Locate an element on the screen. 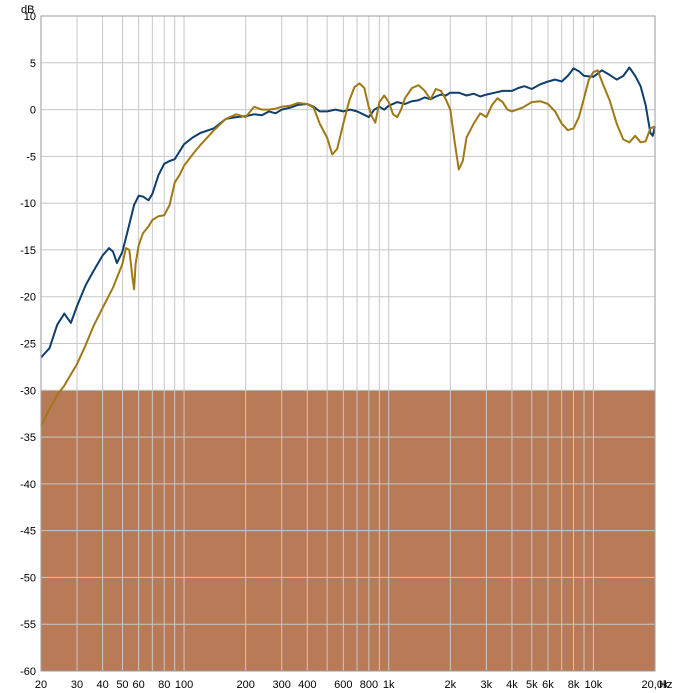 This screenshot has height=693, width=674. y-tick-label: -60 is located at coordinates (28, 672).